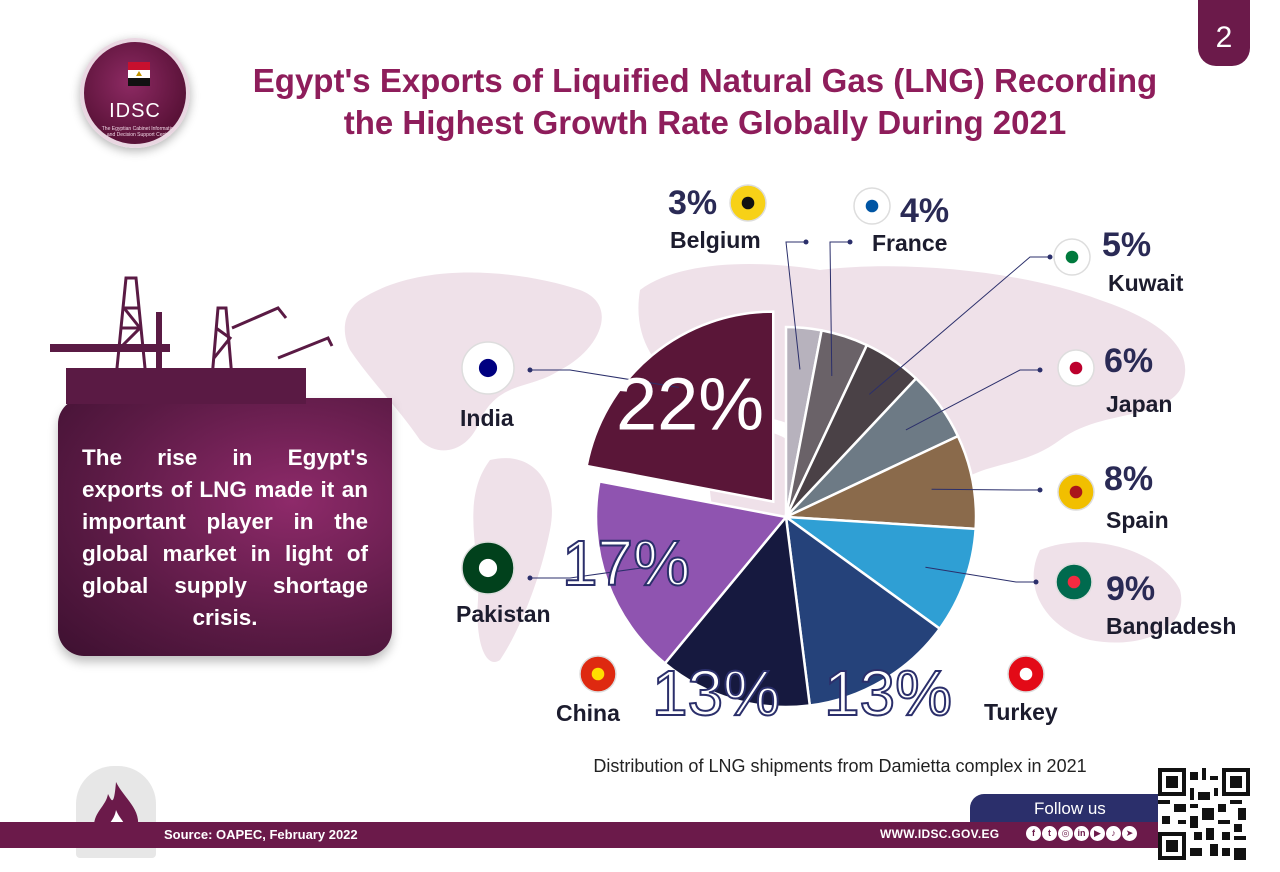  What do you see at coordinates (626, 563) in the screenshot?
I see `pie-value-label-pakistan: 17%` at bounding box center [626, 563].